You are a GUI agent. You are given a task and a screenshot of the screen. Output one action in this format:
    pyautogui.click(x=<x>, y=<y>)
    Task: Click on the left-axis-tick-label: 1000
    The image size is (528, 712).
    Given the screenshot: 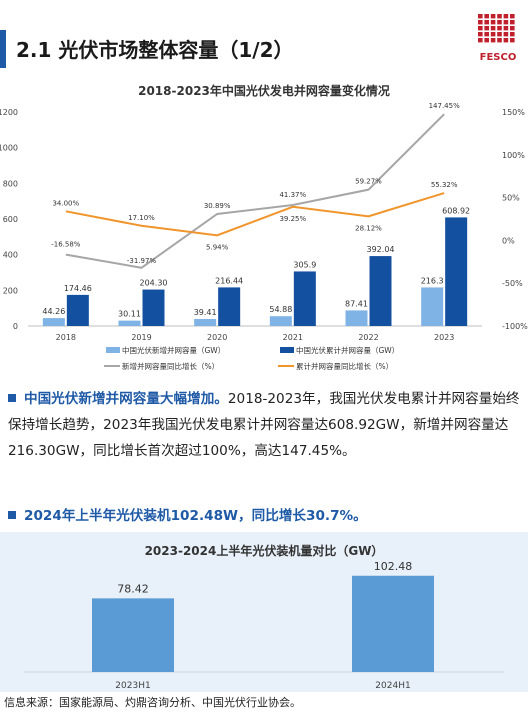 What is the action you would take?
    pyautogui.click(x=9, y=148)
    